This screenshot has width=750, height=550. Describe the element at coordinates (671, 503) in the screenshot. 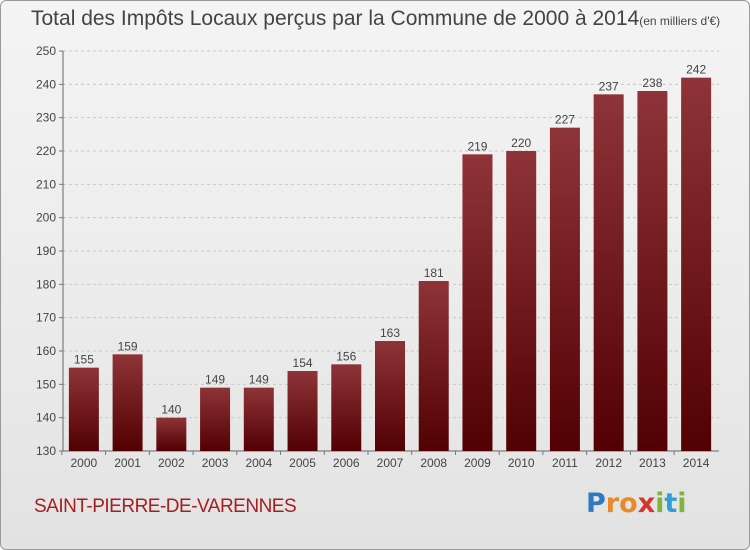

I see `logo-letter: t` at that location.